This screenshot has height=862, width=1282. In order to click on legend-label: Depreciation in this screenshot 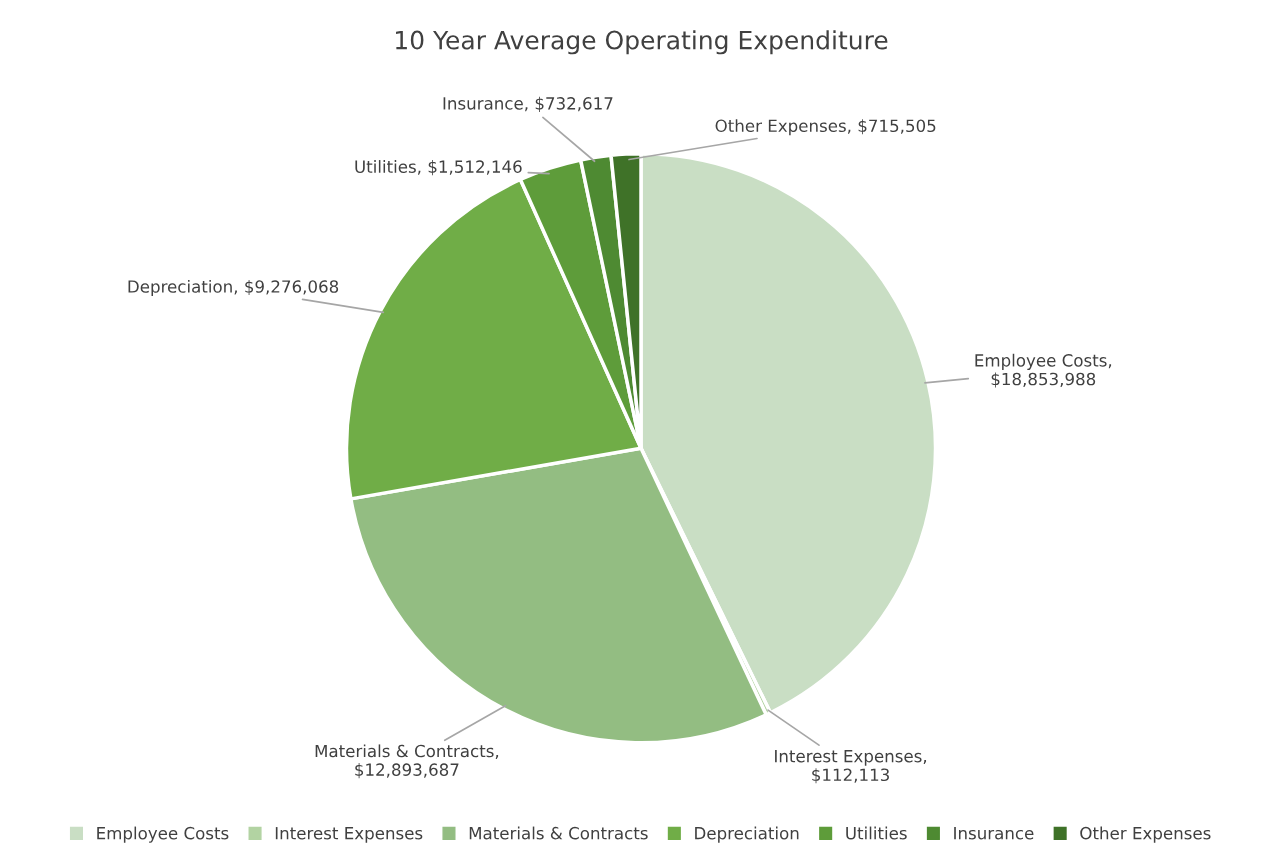, I will do `click(747, 834)`.